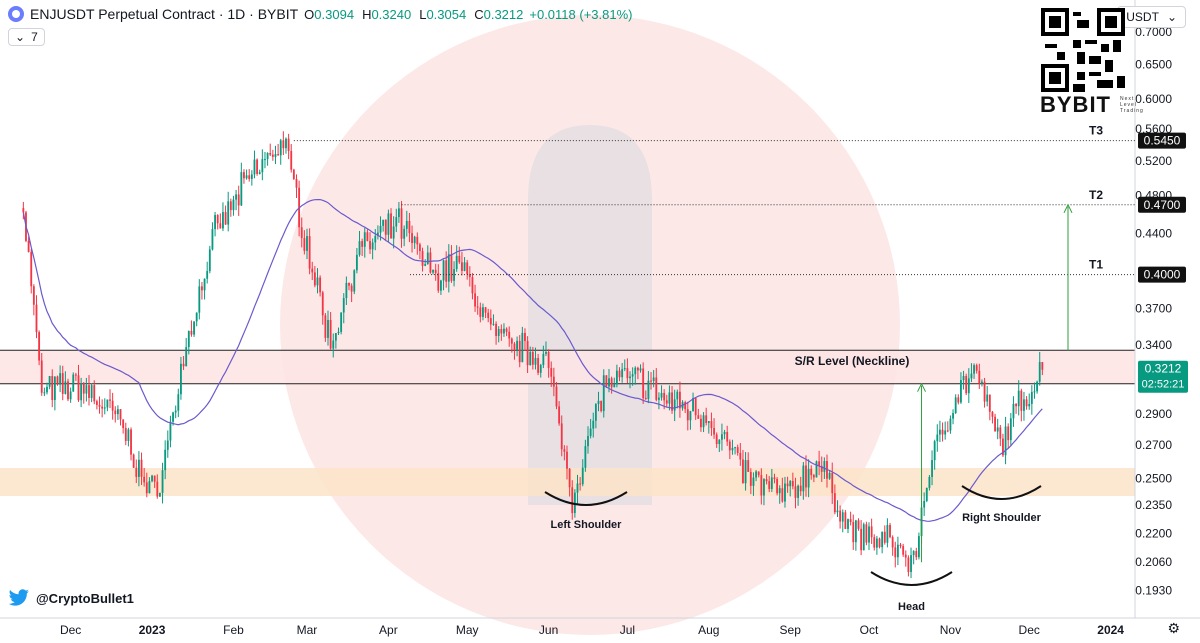 The height and width of the screenshot is (643, 1200). Describe the element at coordinates (1151, 17) in the screenshot. I see `currency-selector: USDT ⌄` at that location.